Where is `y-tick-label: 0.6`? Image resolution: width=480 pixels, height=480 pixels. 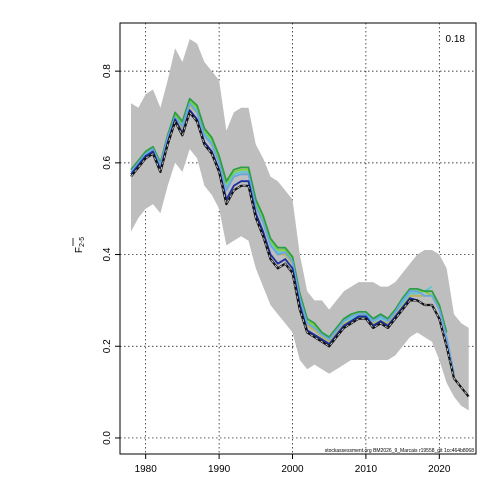 y-tick-label: 0.6 is located at coordinates (107, 162).